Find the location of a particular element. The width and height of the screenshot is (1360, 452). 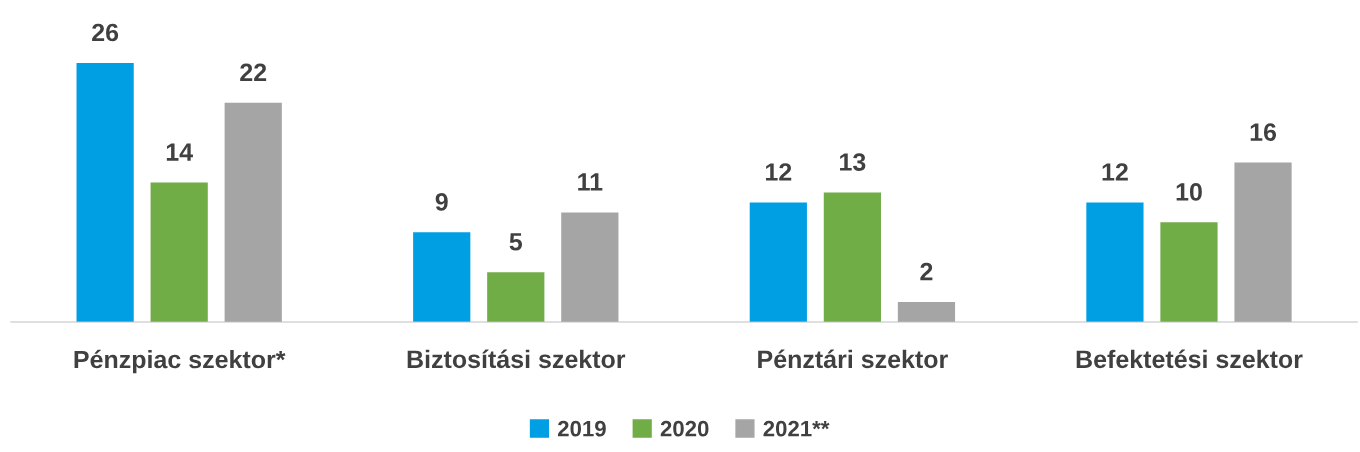

data-label: 11 is located at coordinates (590, 182).